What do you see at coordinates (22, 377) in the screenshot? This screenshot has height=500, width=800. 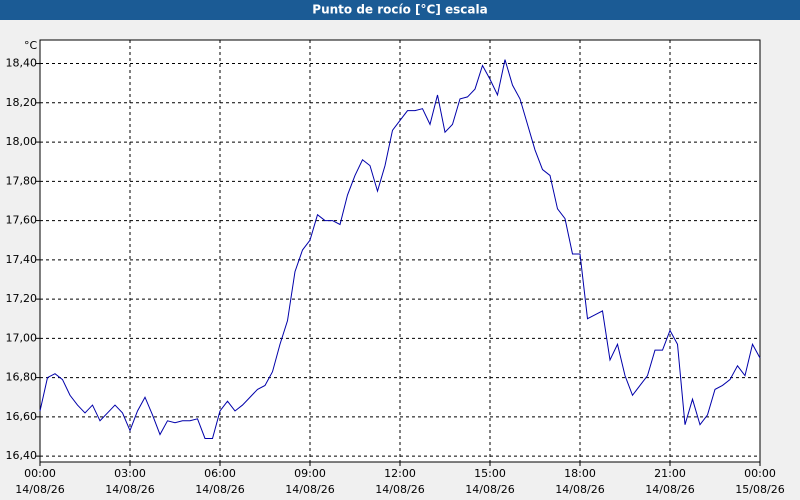 I see `y-tick-label: 16,80` at bounding box center [22, 377].